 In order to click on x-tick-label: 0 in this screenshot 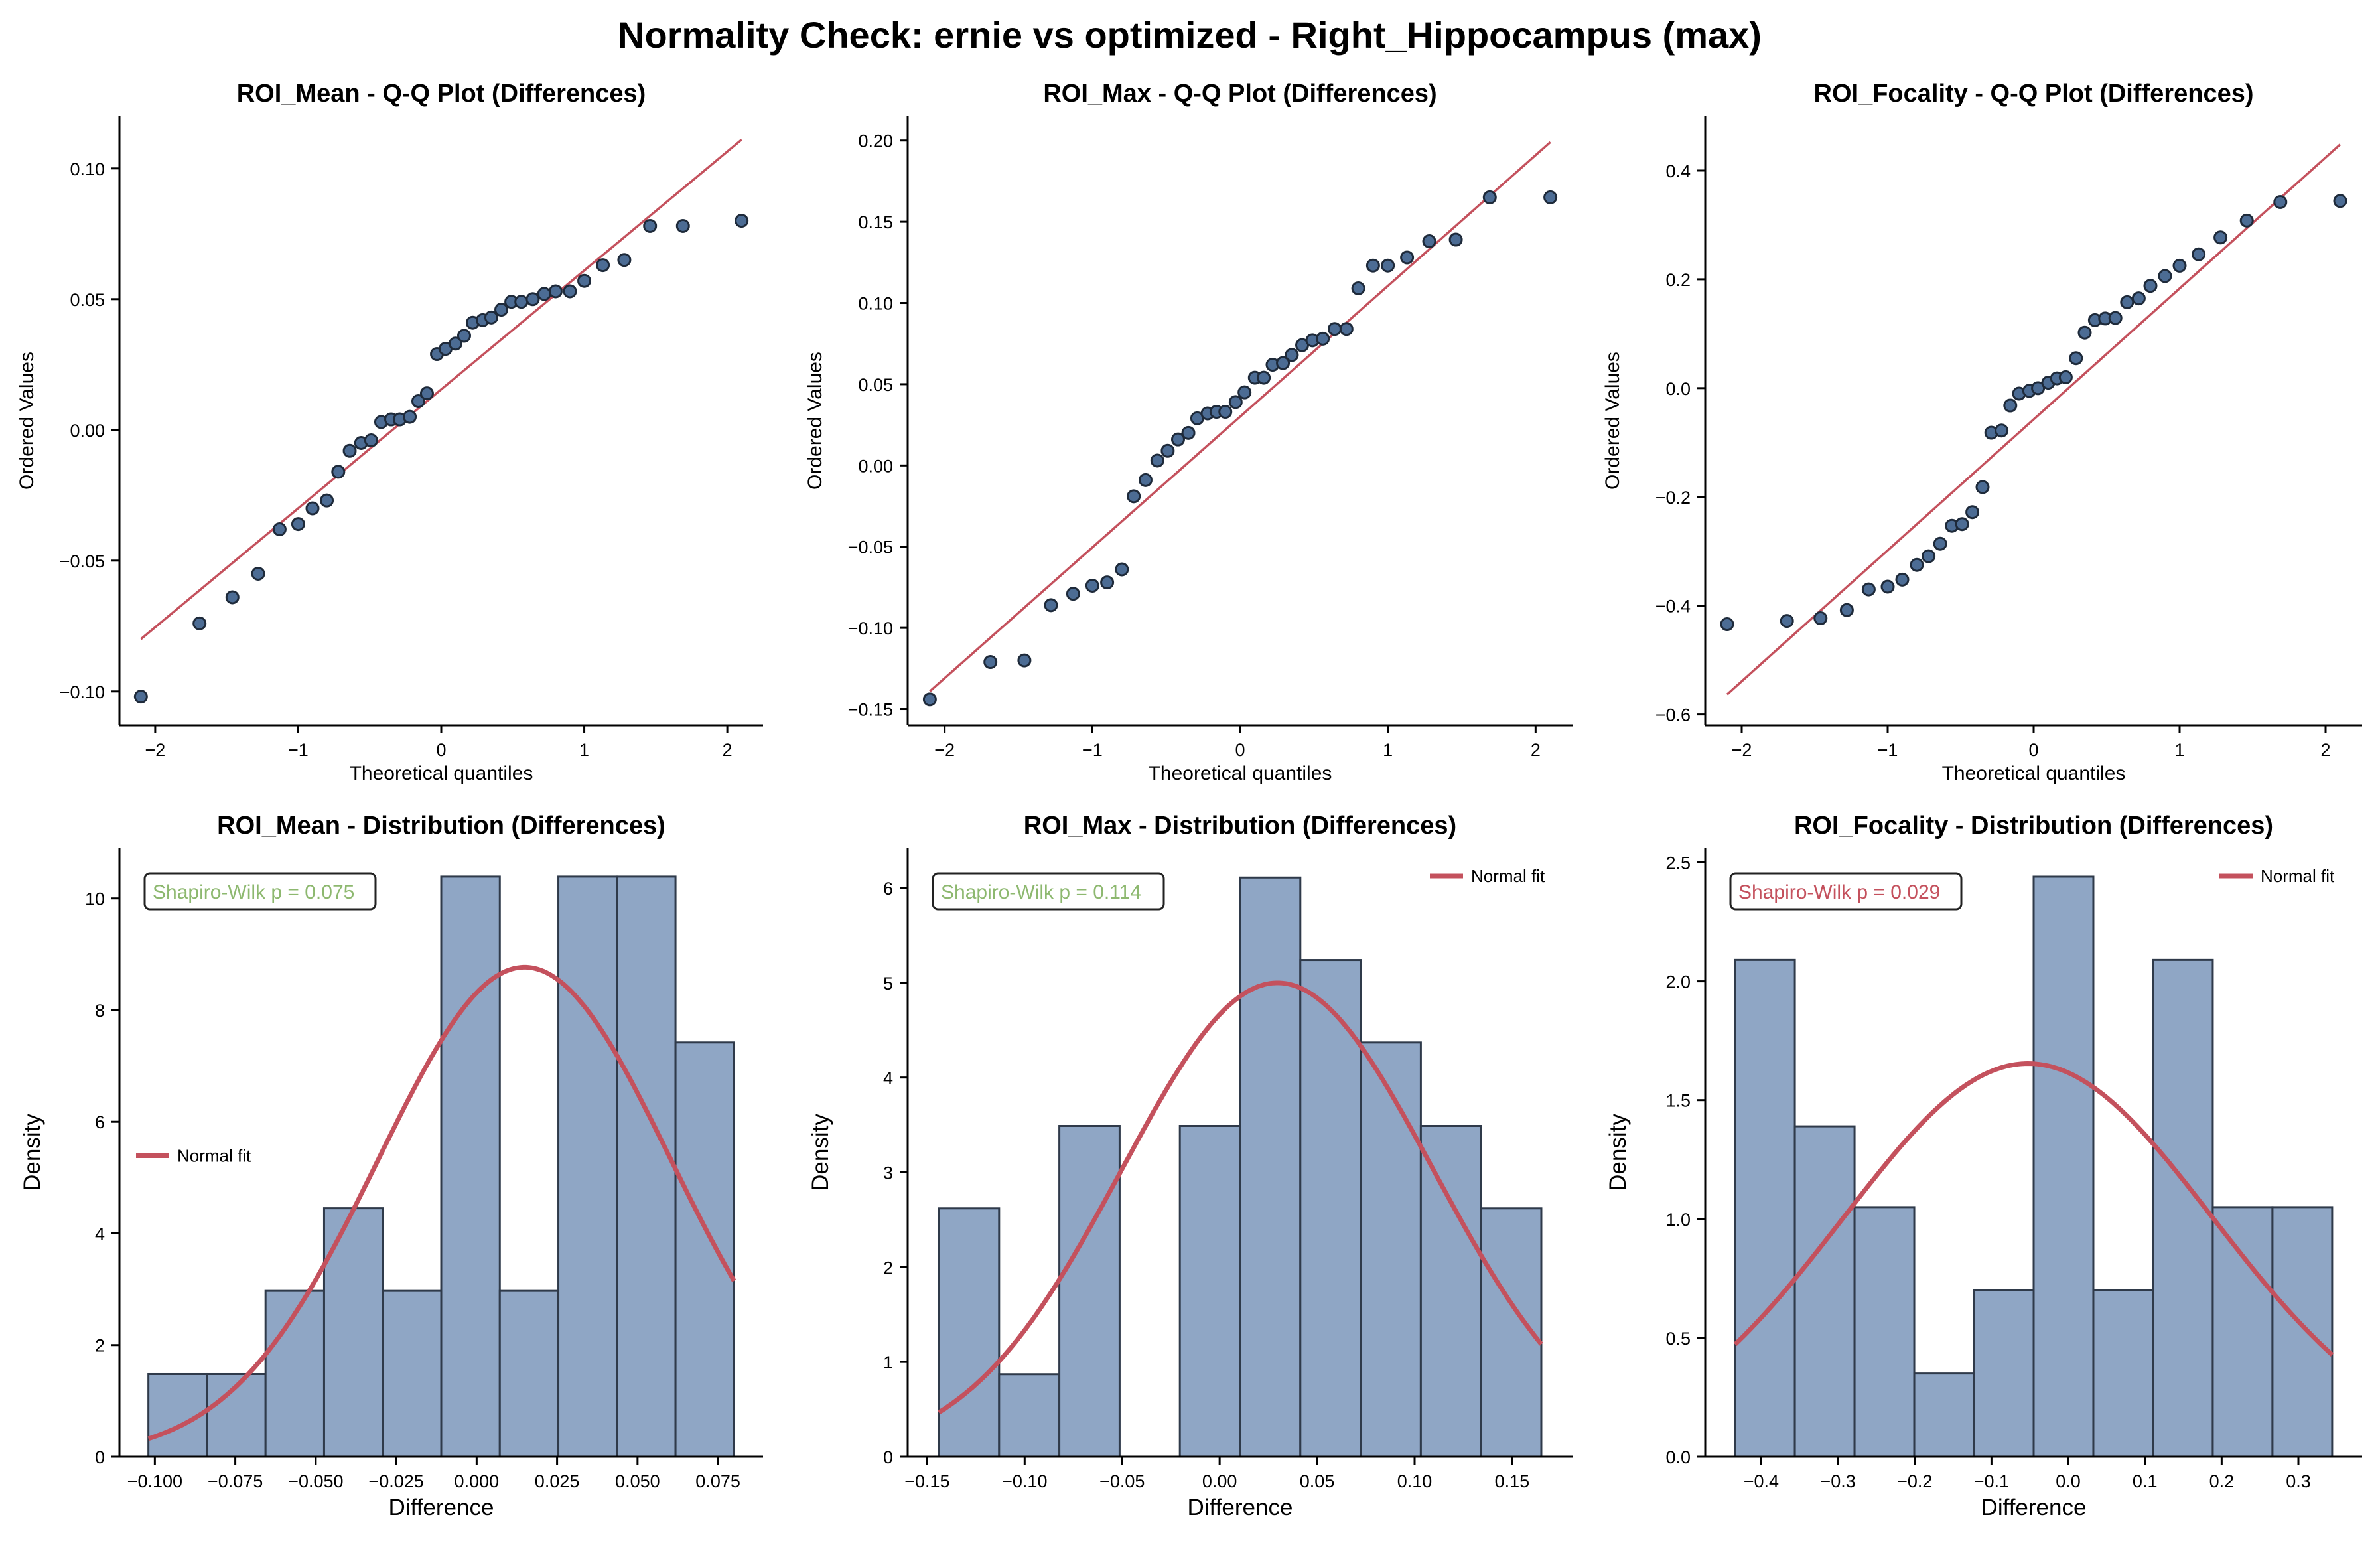, I will do `click(1240, 750)`.